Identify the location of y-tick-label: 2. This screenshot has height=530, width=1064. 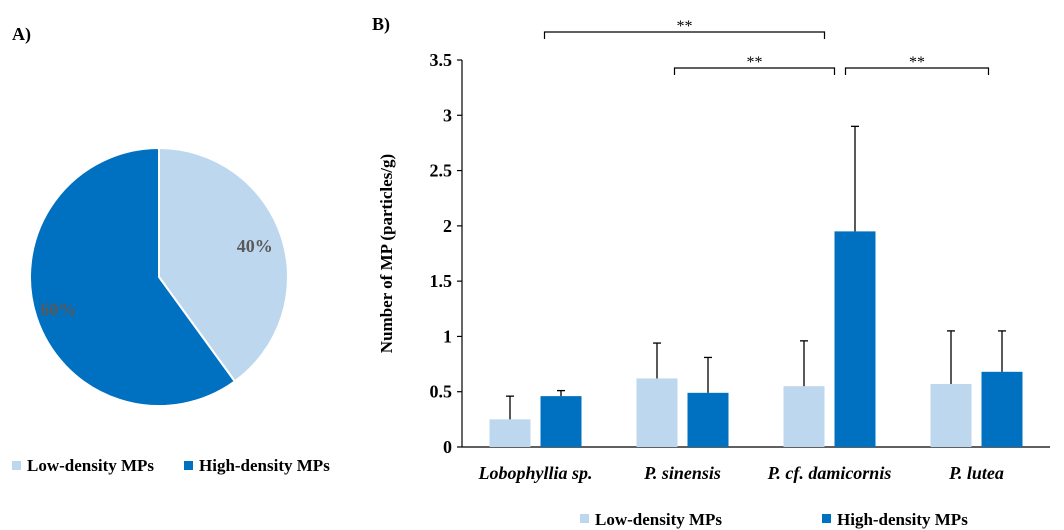
(447, 226).